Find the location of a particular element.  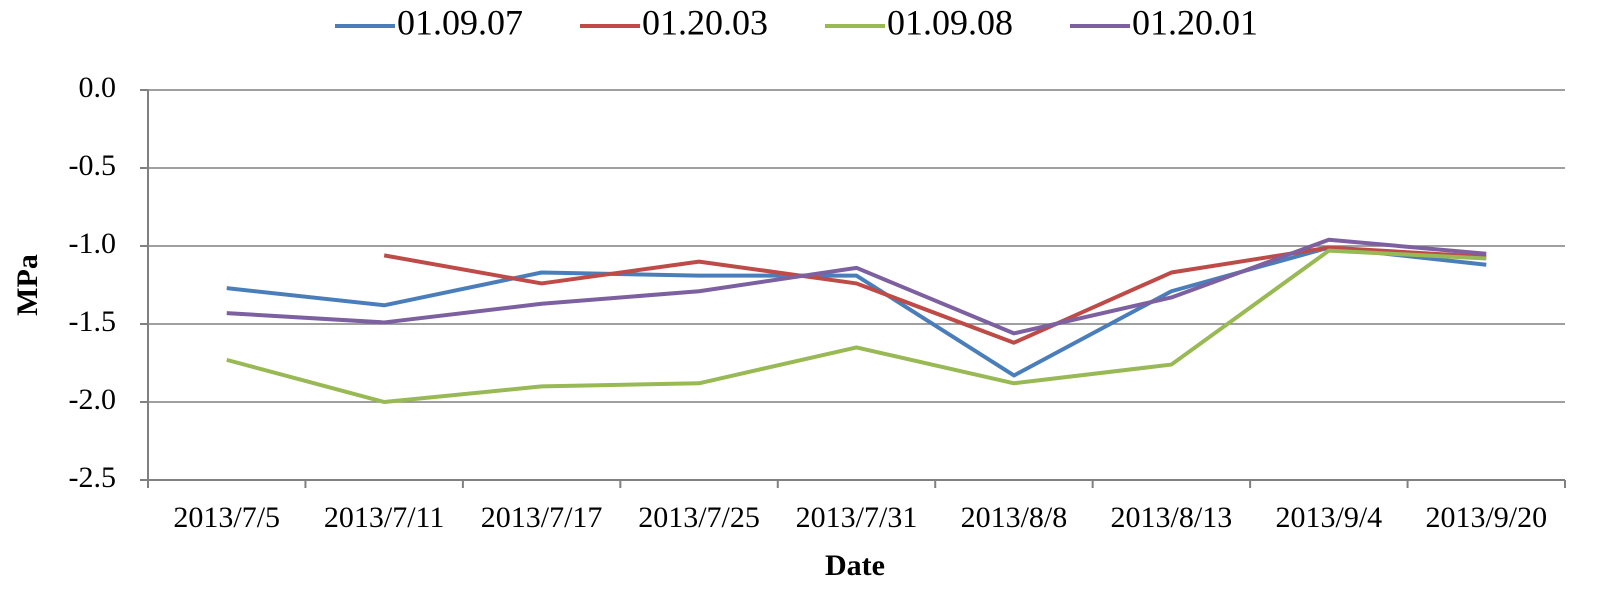

x-axis-label: Date is located at coordinates (855, 565).